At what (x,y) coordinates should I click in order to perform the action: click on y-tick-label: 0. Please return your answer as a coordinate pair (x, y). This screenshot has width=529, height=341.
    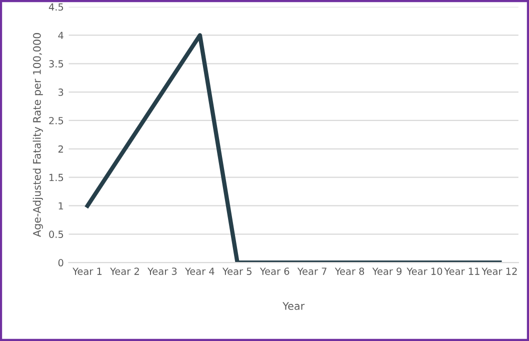
    Looking at the image, I should click on (61, 262).